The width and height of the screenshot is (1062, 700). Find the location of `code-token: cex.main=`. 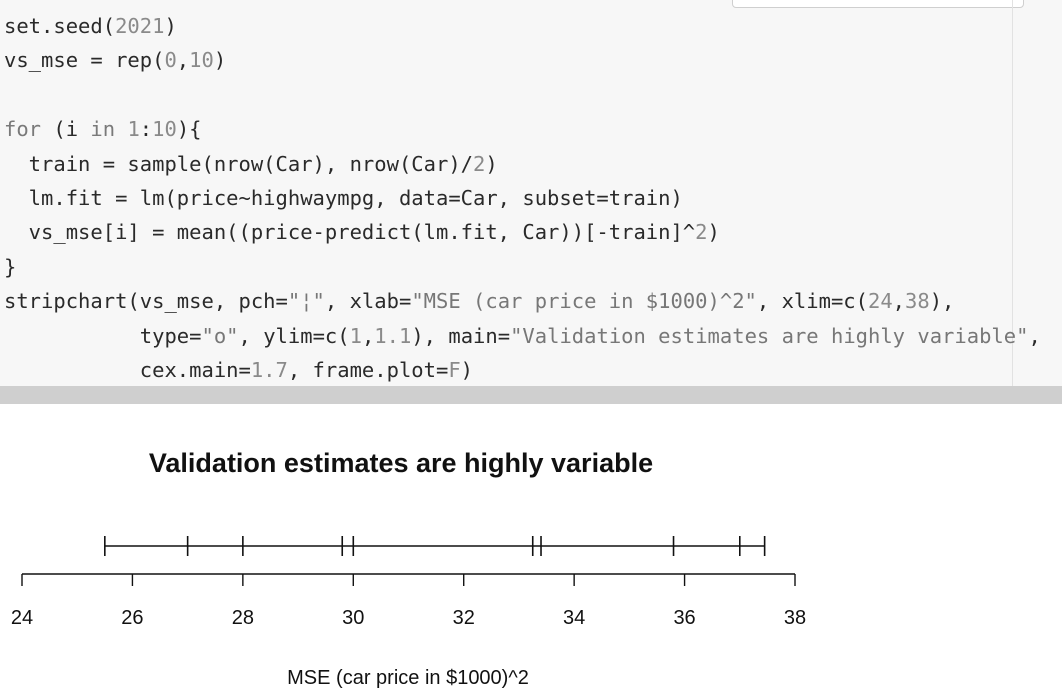

code-token: cex.main= is located at coordinates (127, 369).